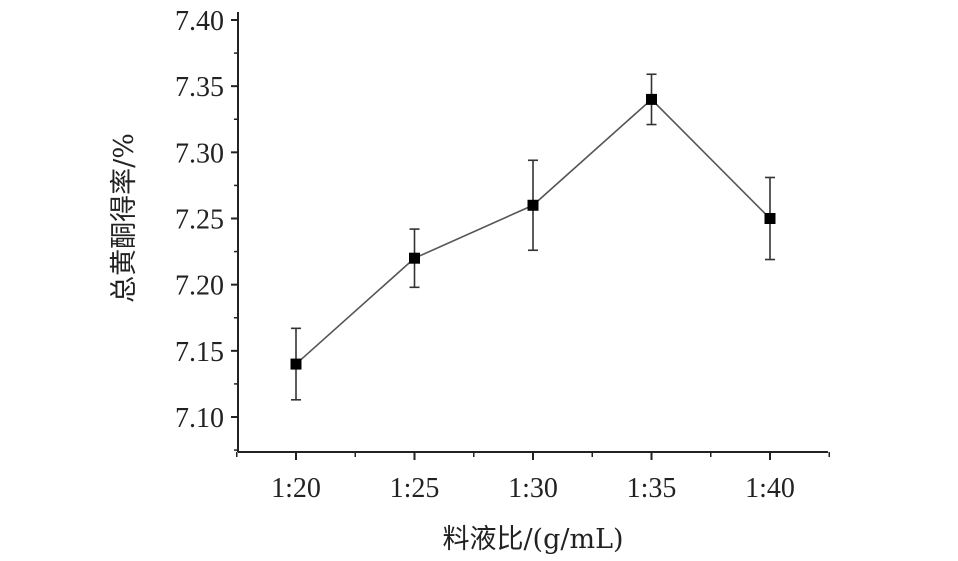 This screenshot has height=561, width=958. Describe the element at coordinates (199, 21) in the screenshot. I see `y-tick-label: 7.40` at that location.